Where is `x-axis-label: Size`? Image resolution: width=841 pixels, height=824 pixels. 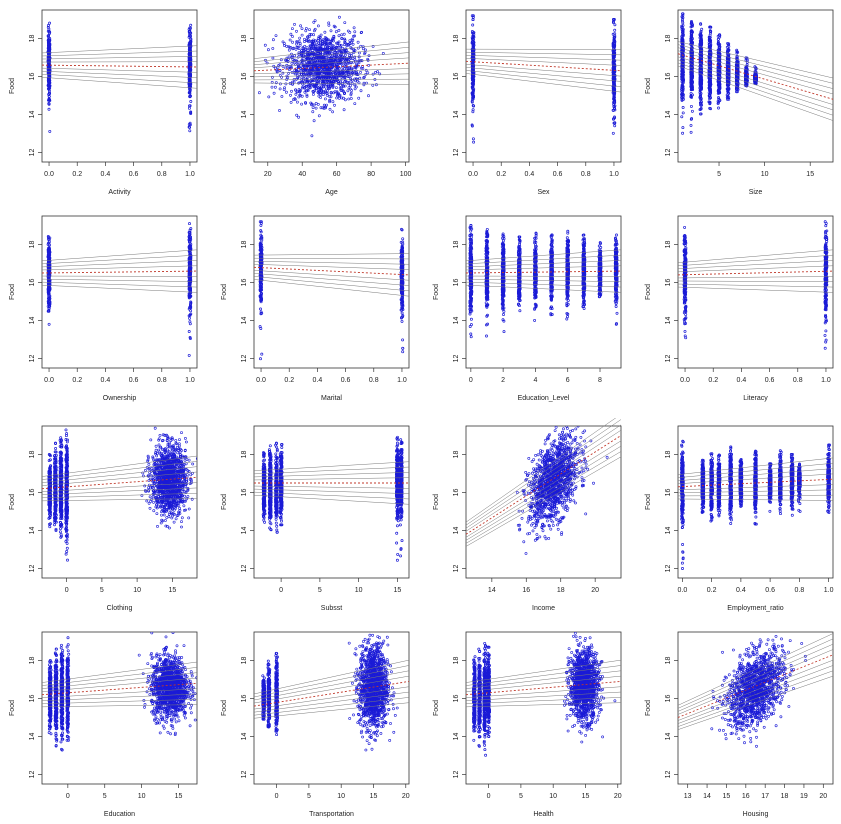 x-axis-label: Size is located at coordinates (756, 192).